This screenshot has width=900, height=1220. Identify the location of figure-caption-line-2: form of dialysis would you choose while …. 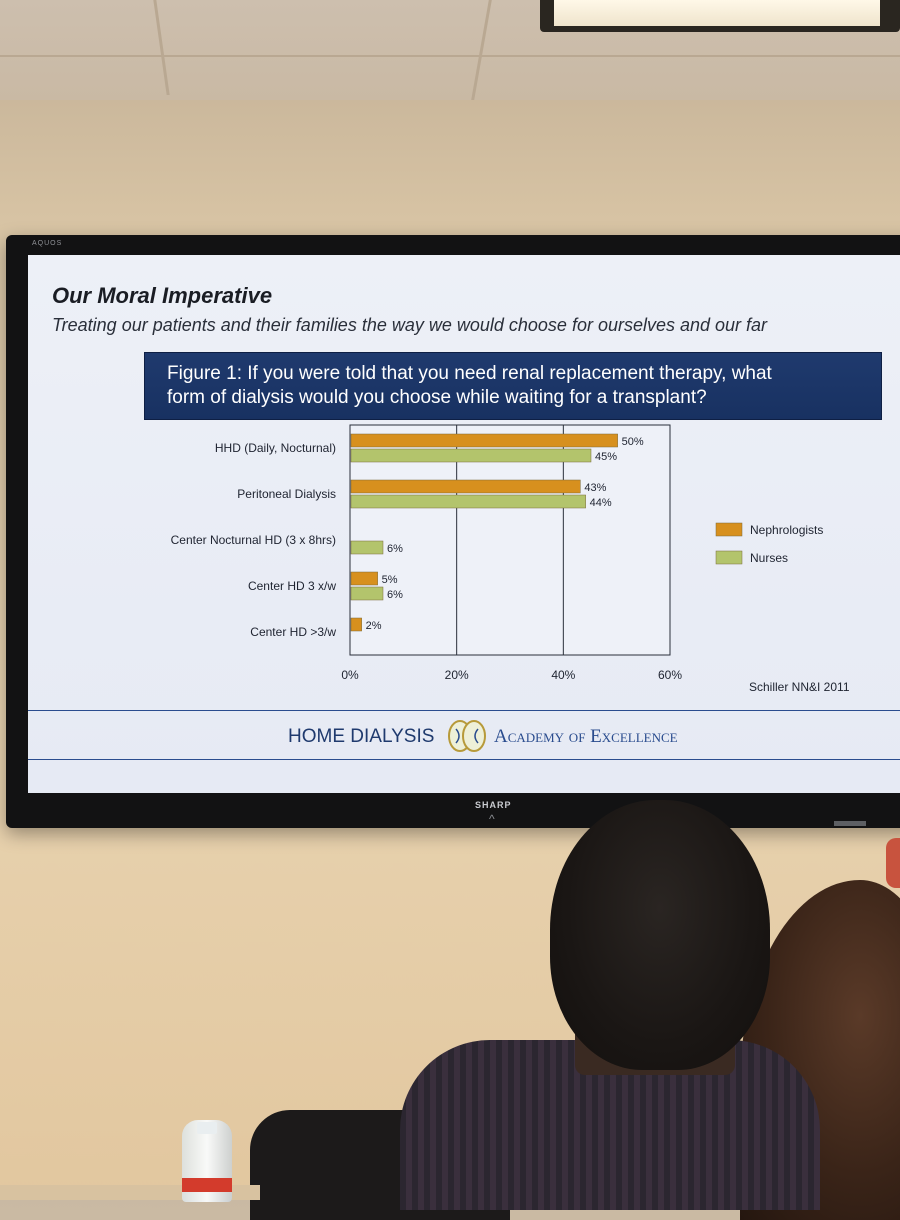
(437, 397).